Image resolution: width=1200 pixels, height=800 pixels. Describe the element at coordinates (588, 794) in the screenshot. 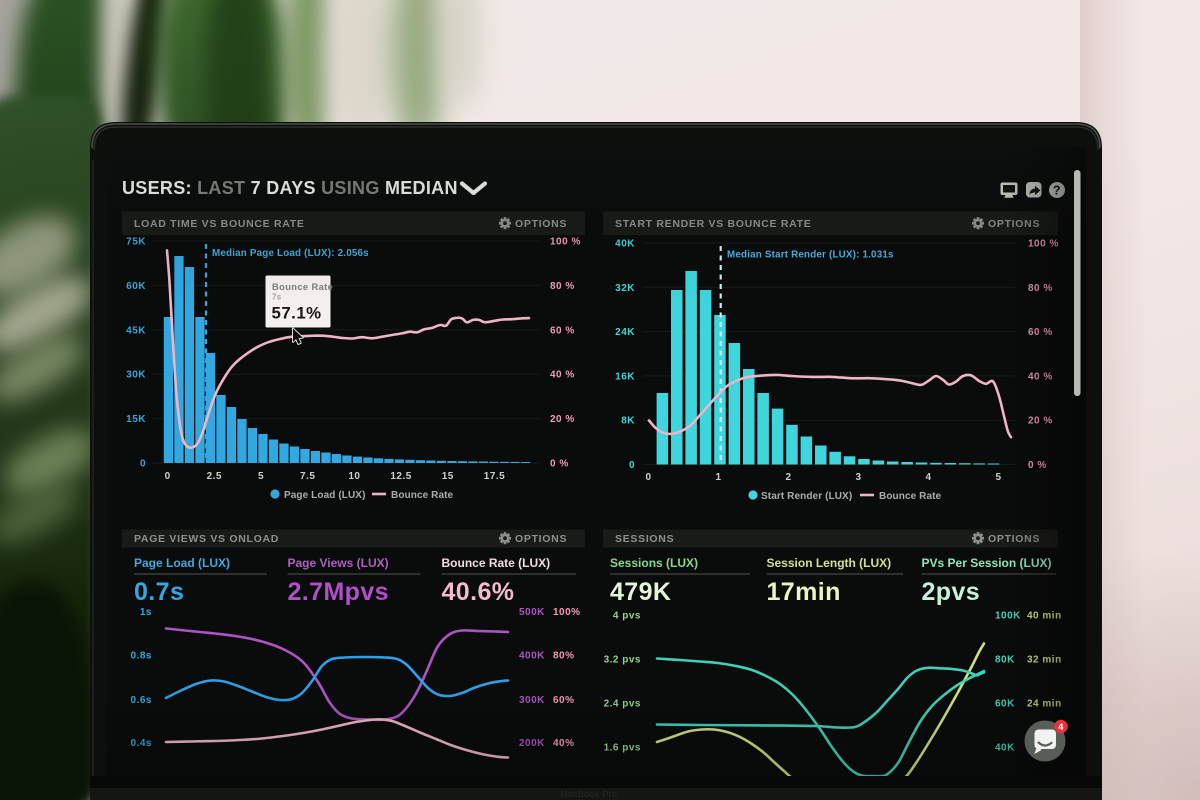

I see `svg-text: MacBook Pro` at that location.